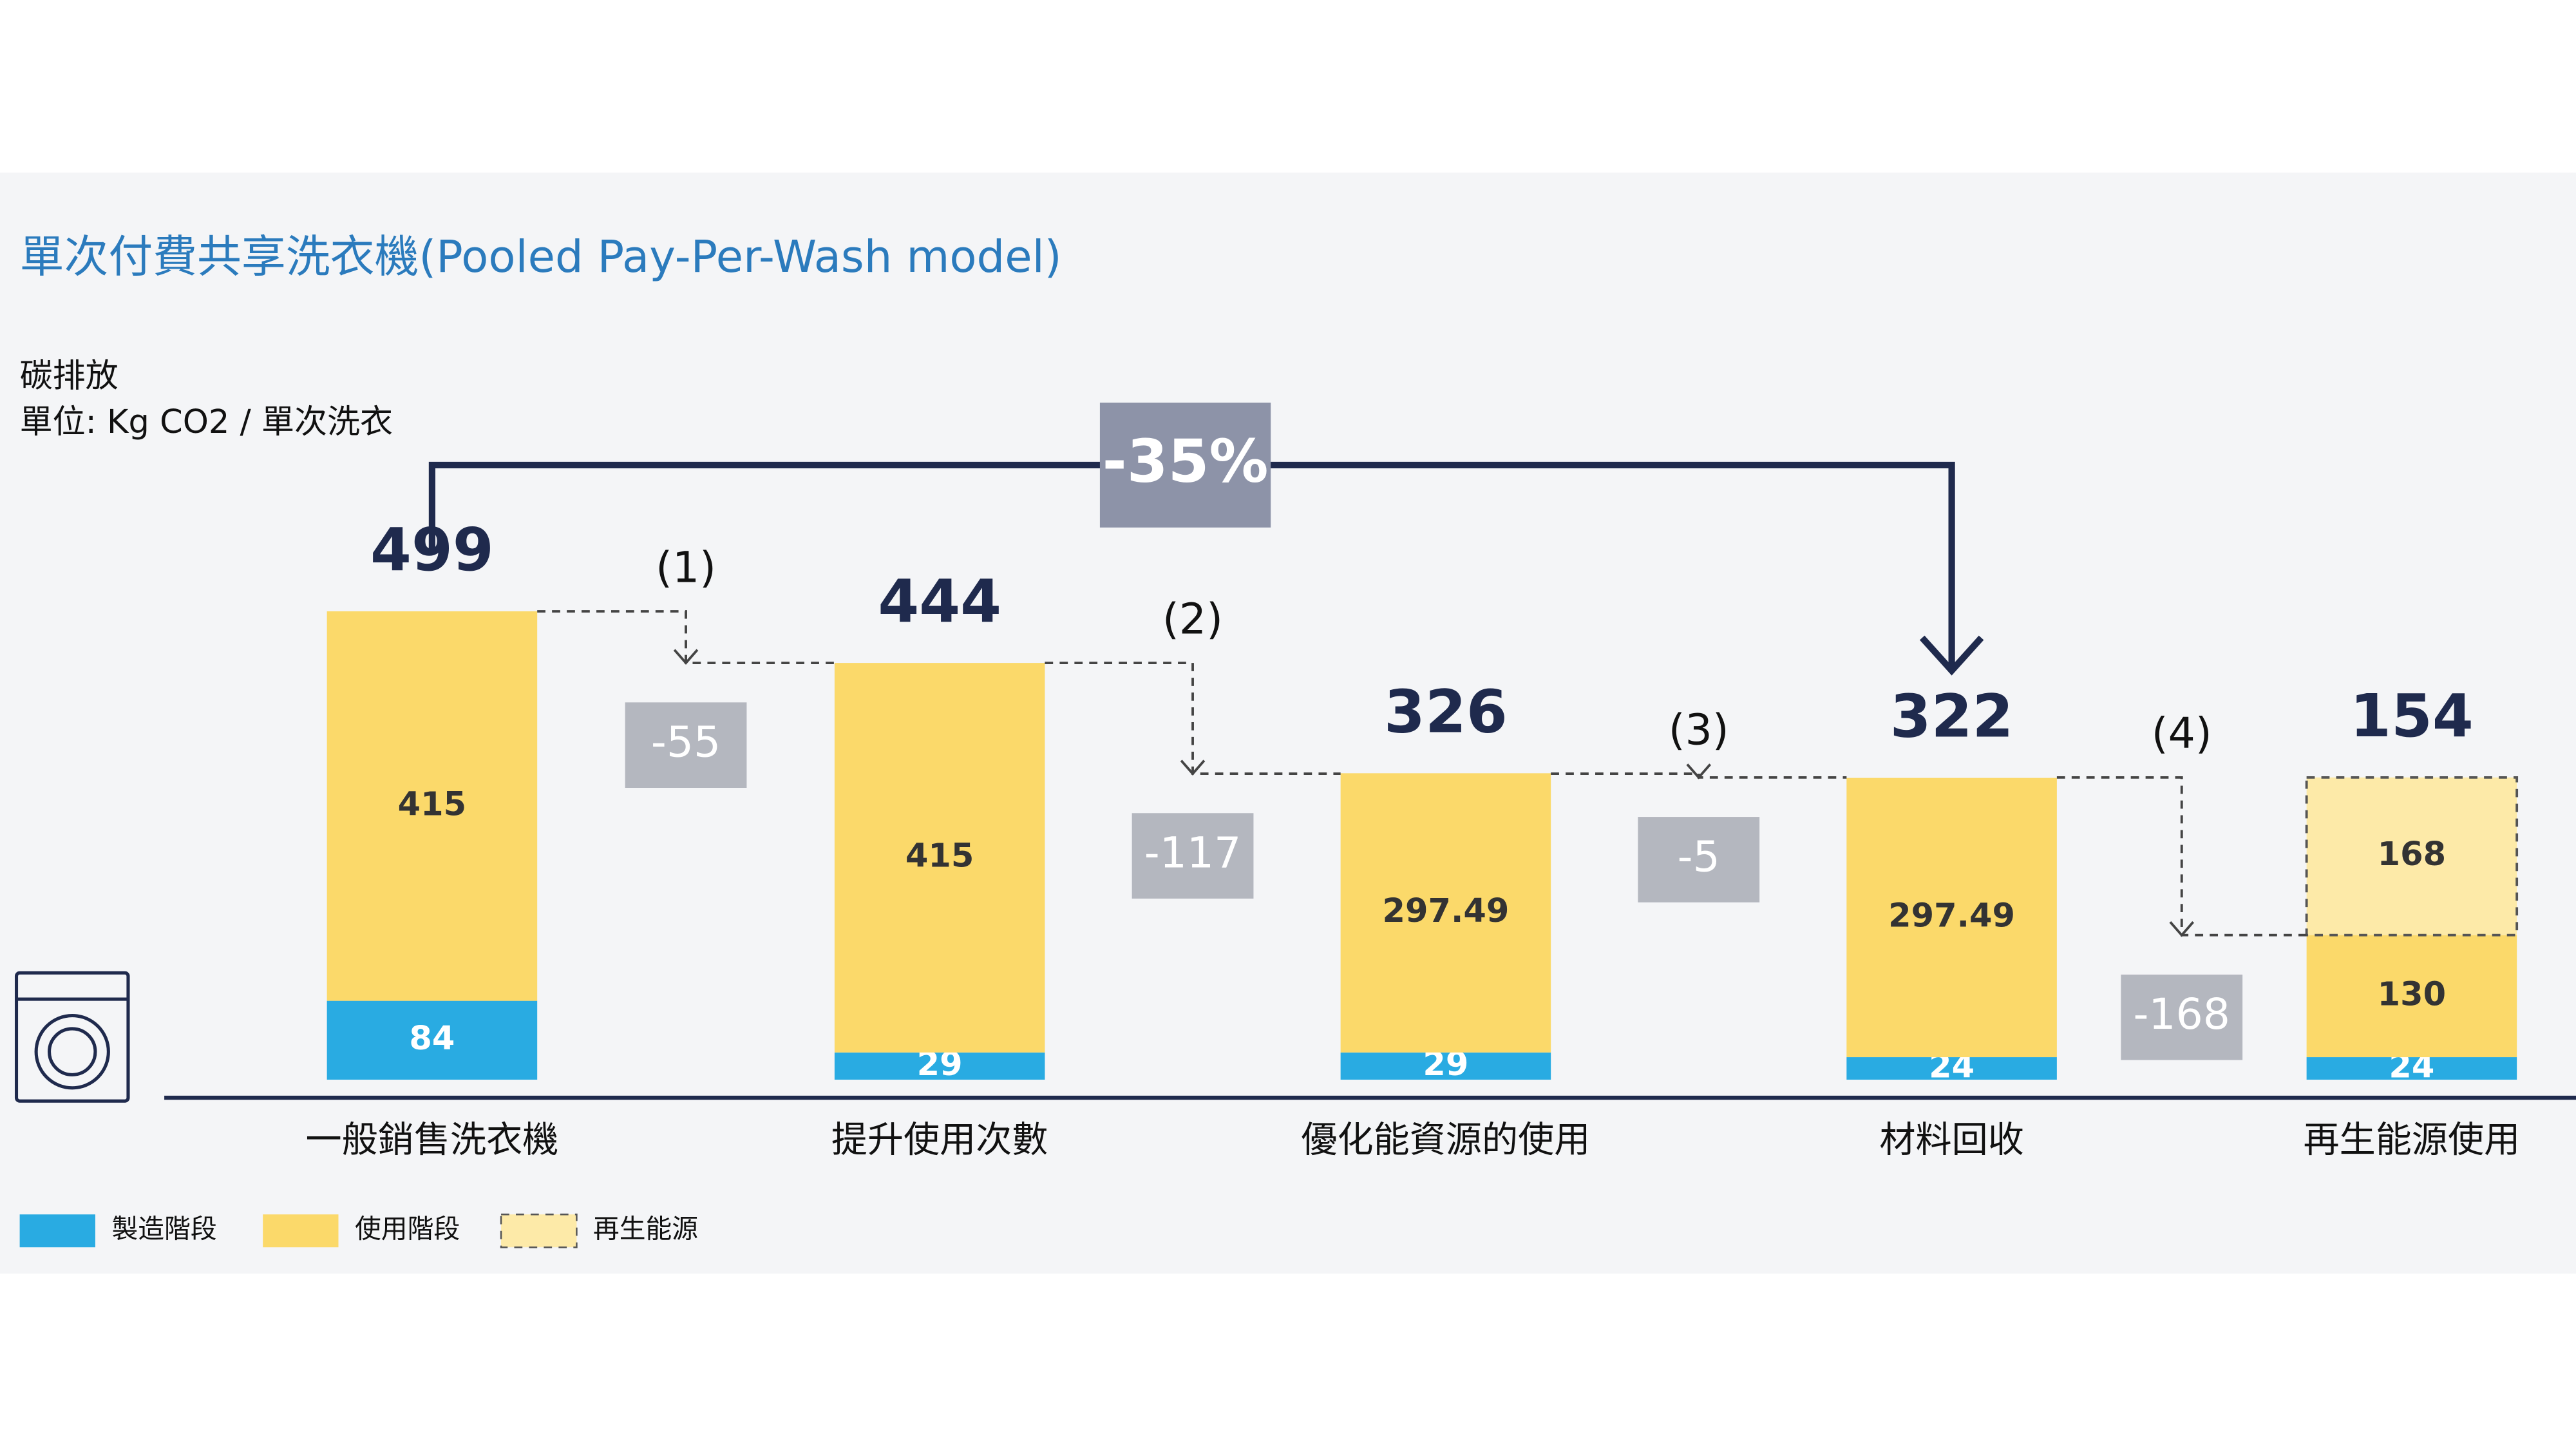 The image size is (2576, 1452). Describe the element at coordinates (1699, 729) in the screenshot. I see `step-label: (3)` at that location.